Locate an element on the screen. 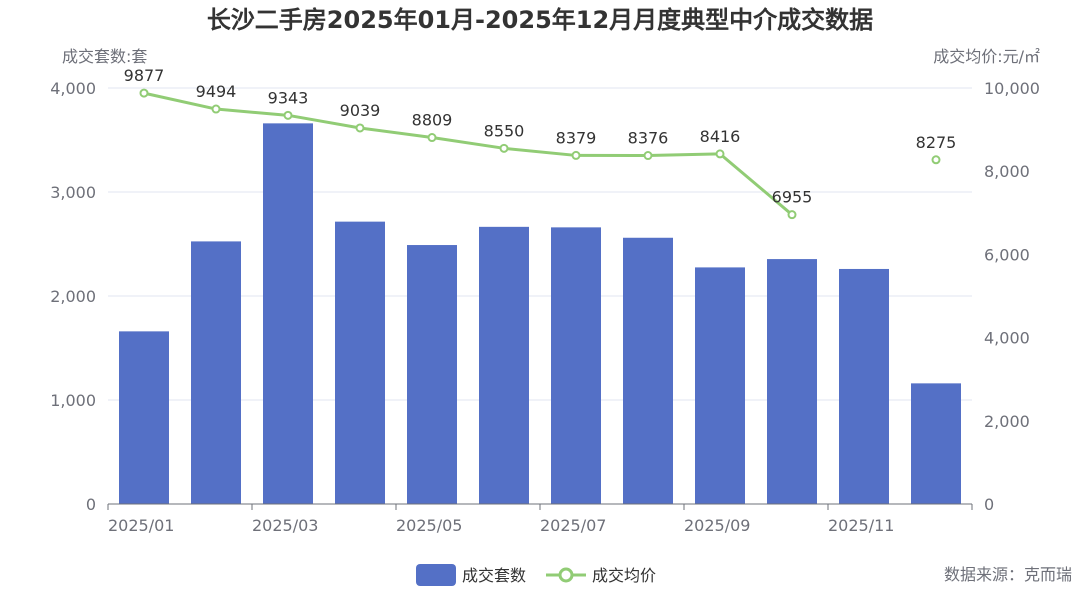 Image resolution: width=1080 pixels, height=593 pixels. line-data-label: 9494 is located at coordinates (216, 91).